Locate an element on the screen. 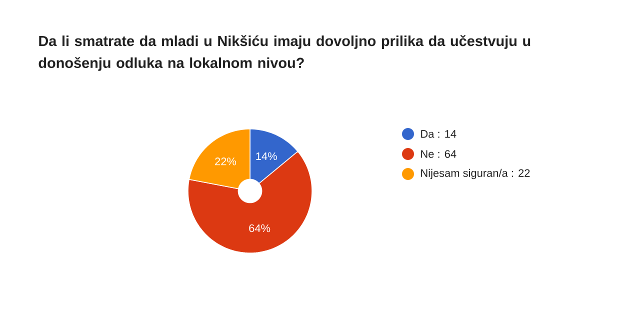 This screenshot has width=624, height=321. data-label: 14% is located at coordinates (266, 156).